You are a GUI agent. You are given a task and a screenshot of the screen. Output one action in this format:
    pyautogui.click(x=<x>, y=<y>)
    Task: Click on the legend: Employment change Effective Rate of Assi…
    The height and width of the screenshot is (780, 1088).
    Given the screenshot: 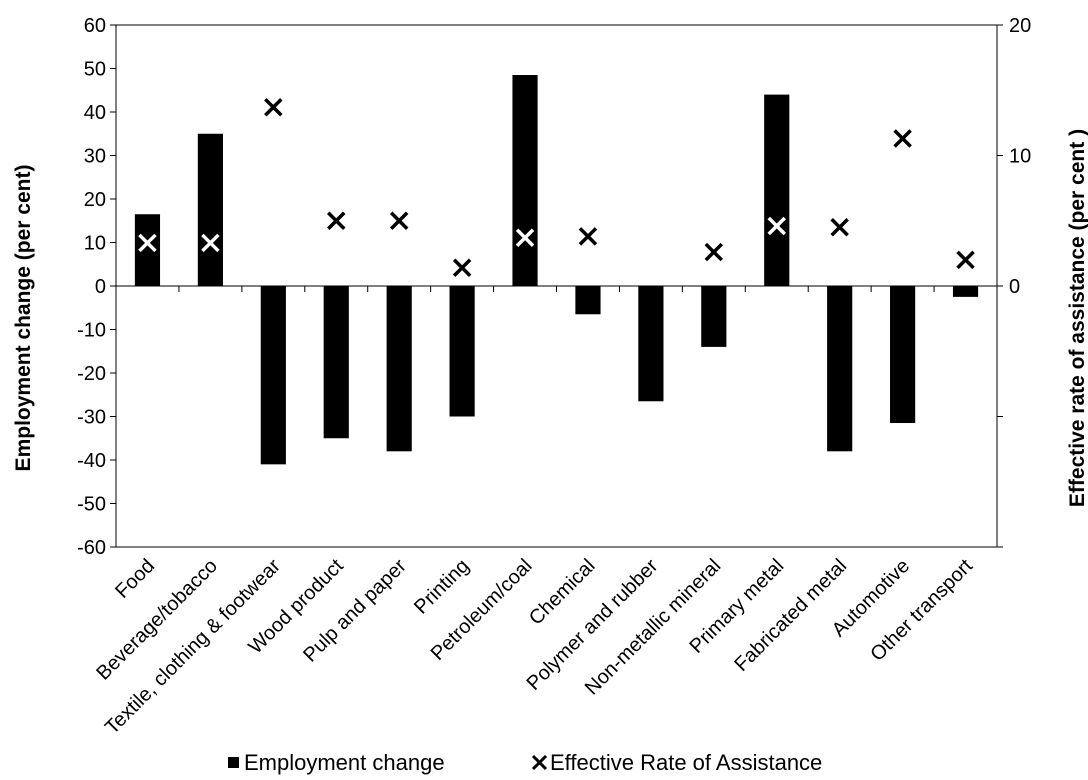 What is the action you would take?
    pyautogui.click(x=525, y=762)
    